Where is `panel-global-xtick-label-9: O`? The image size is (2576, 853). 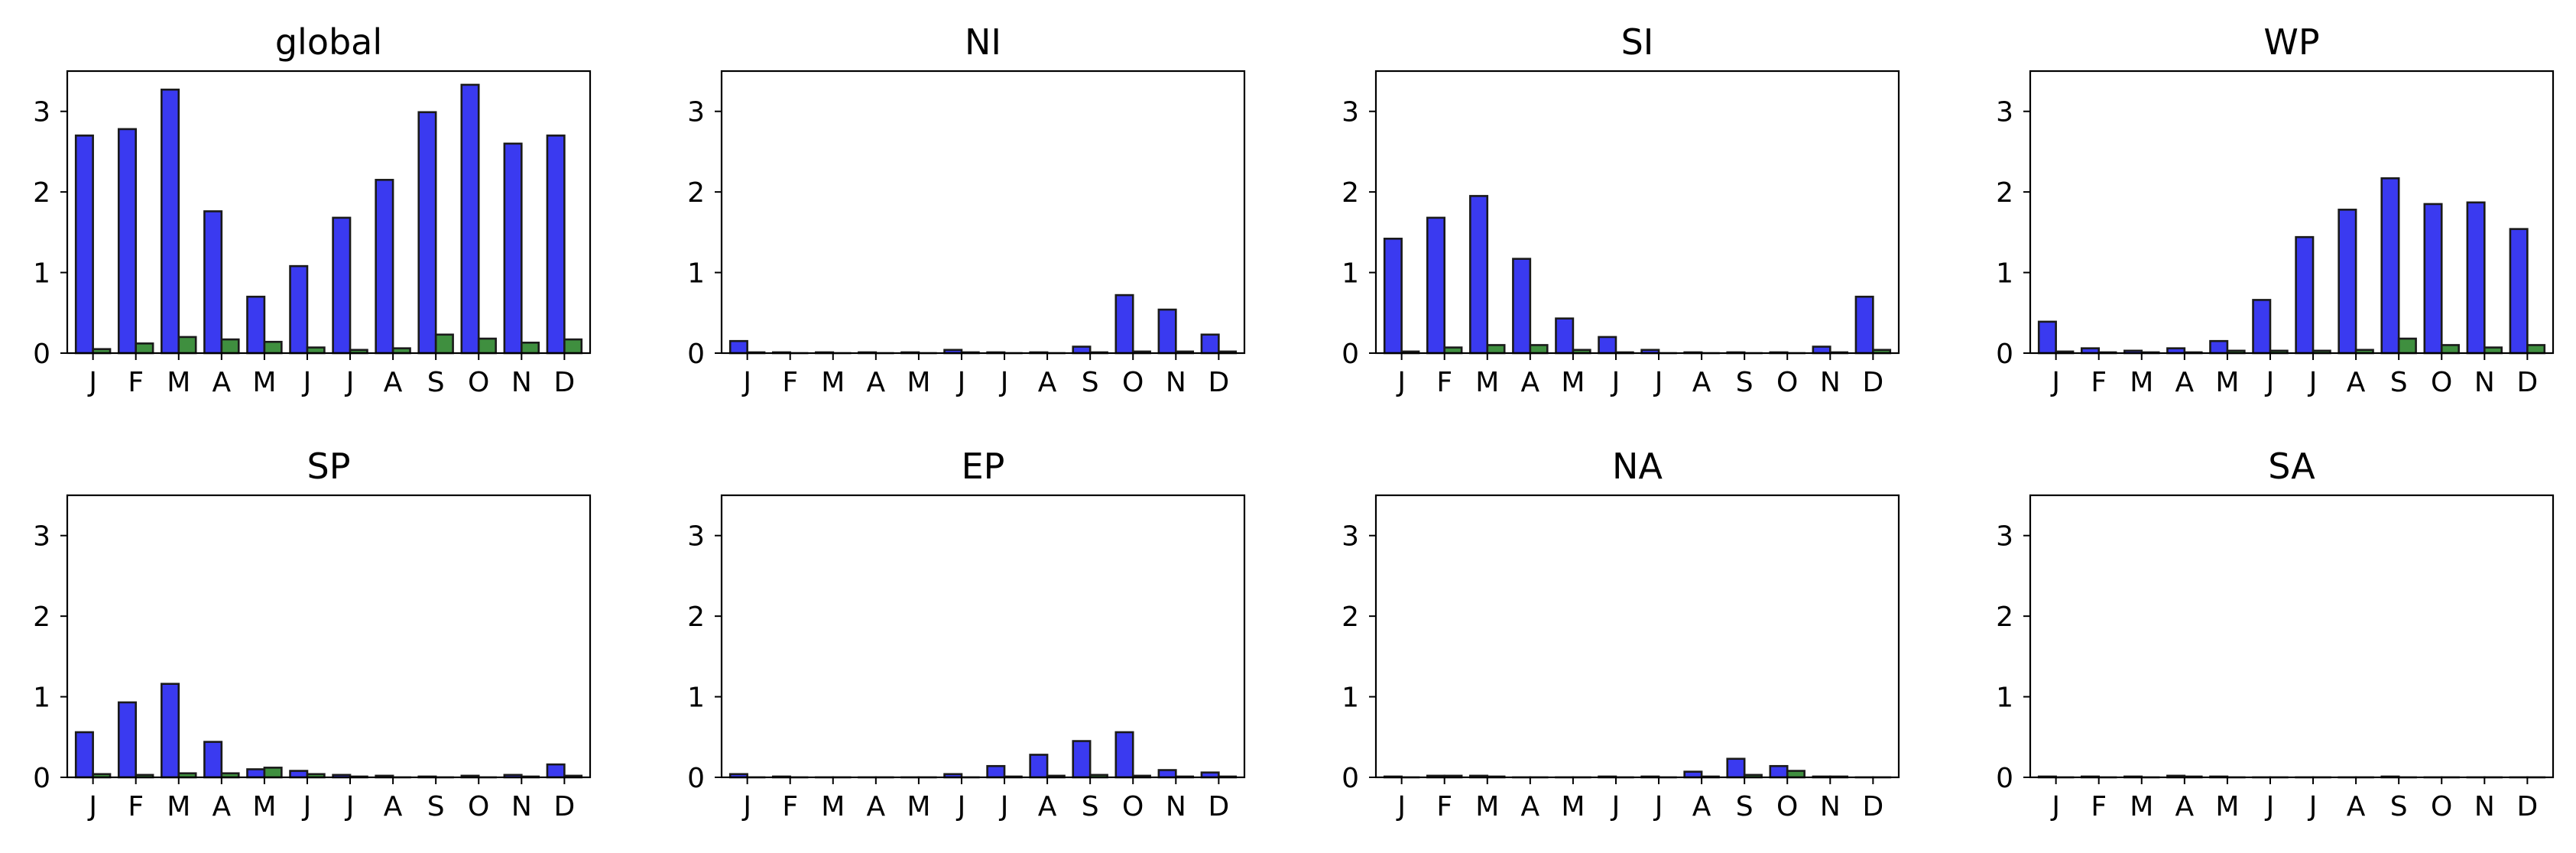
panel-global-xtick-label-9: O is located at coordinates (478, 382).